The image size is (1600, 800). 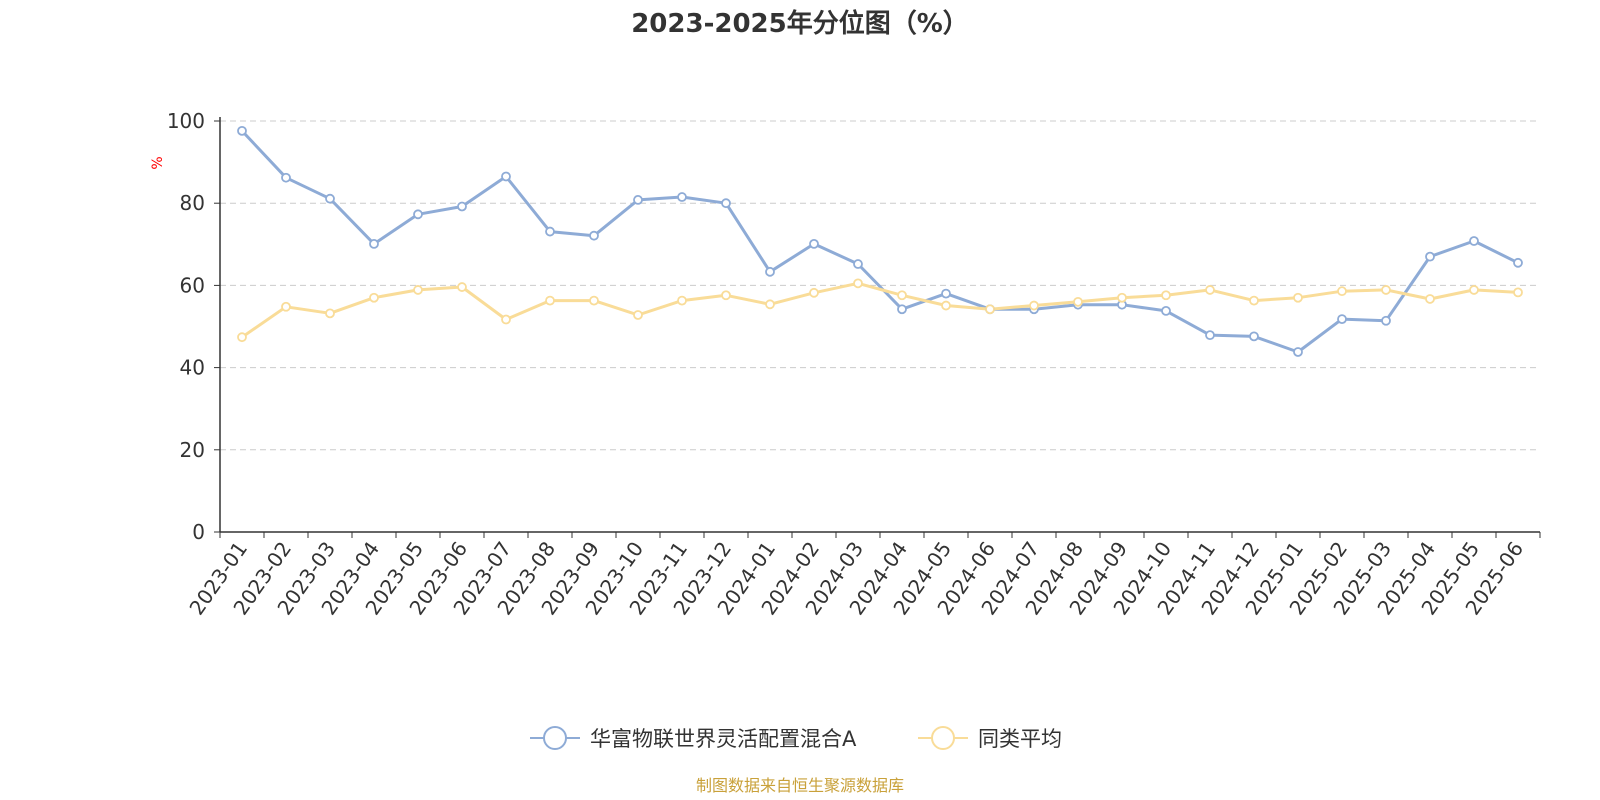 I want to click on y-tick-label: 40, so click(x=192, y=368).